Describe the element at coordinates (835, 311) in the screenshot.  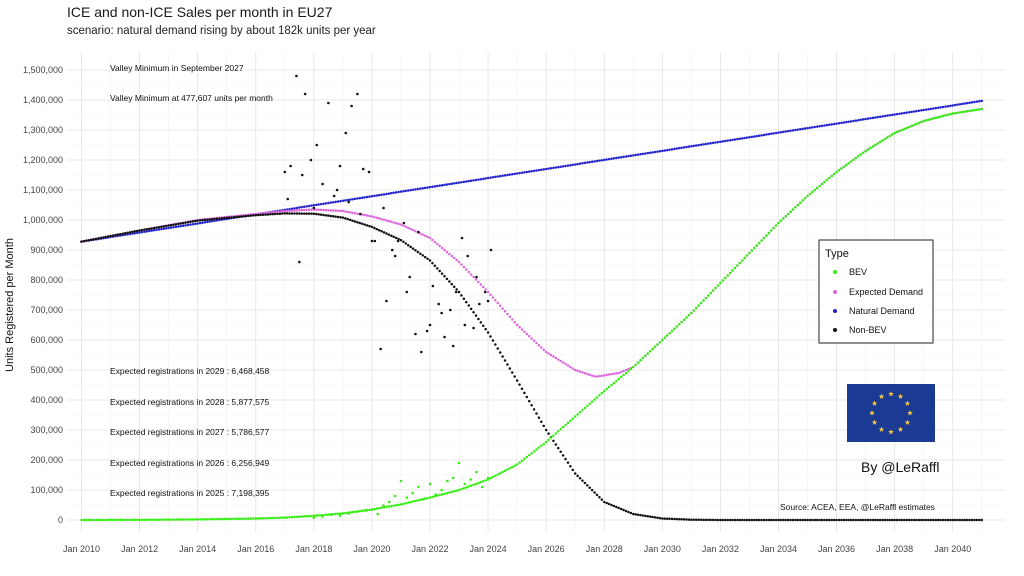
I see `legend-marker-natural-demand` at that location.